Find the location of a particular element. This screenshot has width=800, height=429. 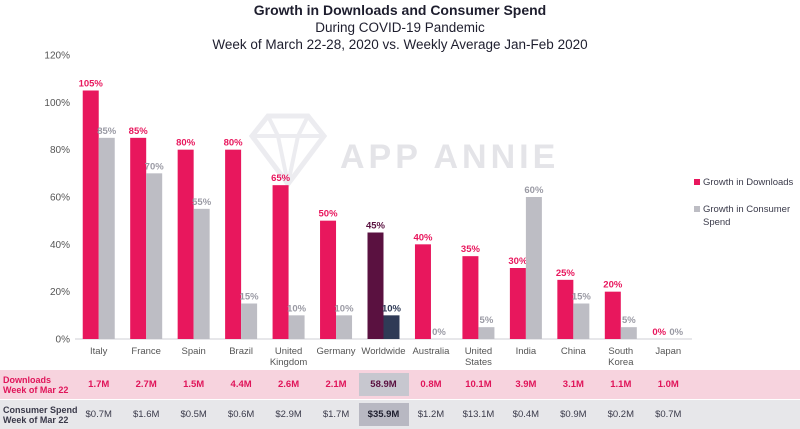

downloads-row-label-line: Week of Mar 22 is located at coordinates (36, 390).